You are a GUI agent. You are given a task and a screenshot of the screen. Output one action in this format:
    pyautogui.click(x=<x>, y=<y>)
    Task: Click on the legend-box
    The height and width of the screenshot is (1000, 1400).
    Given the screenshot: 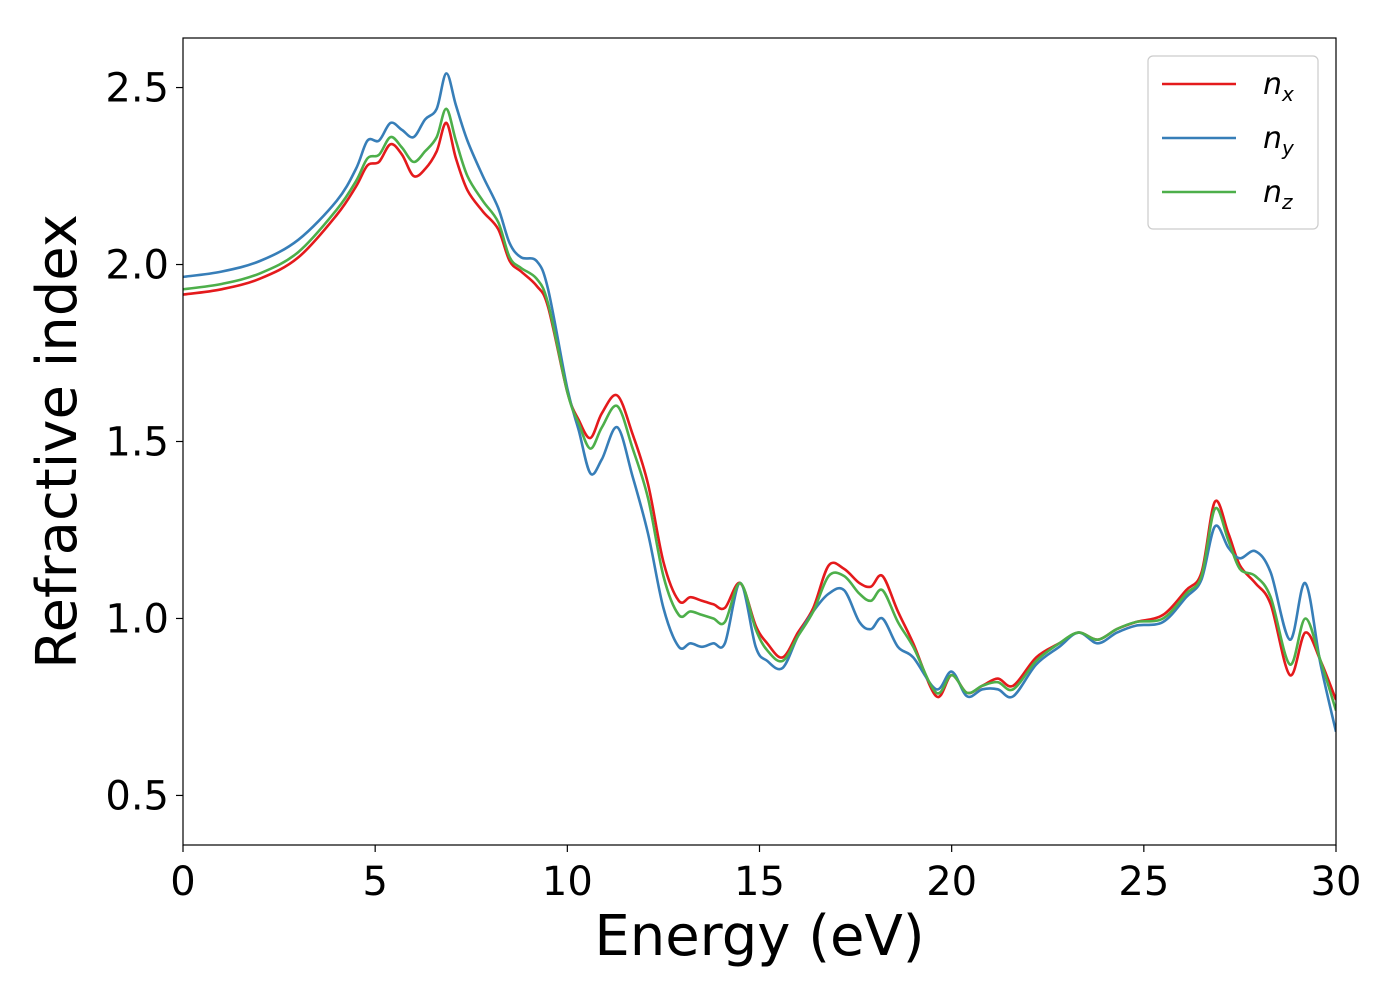 What is the action you would take?
    pyautogui.click(x=1233, y=142)
    